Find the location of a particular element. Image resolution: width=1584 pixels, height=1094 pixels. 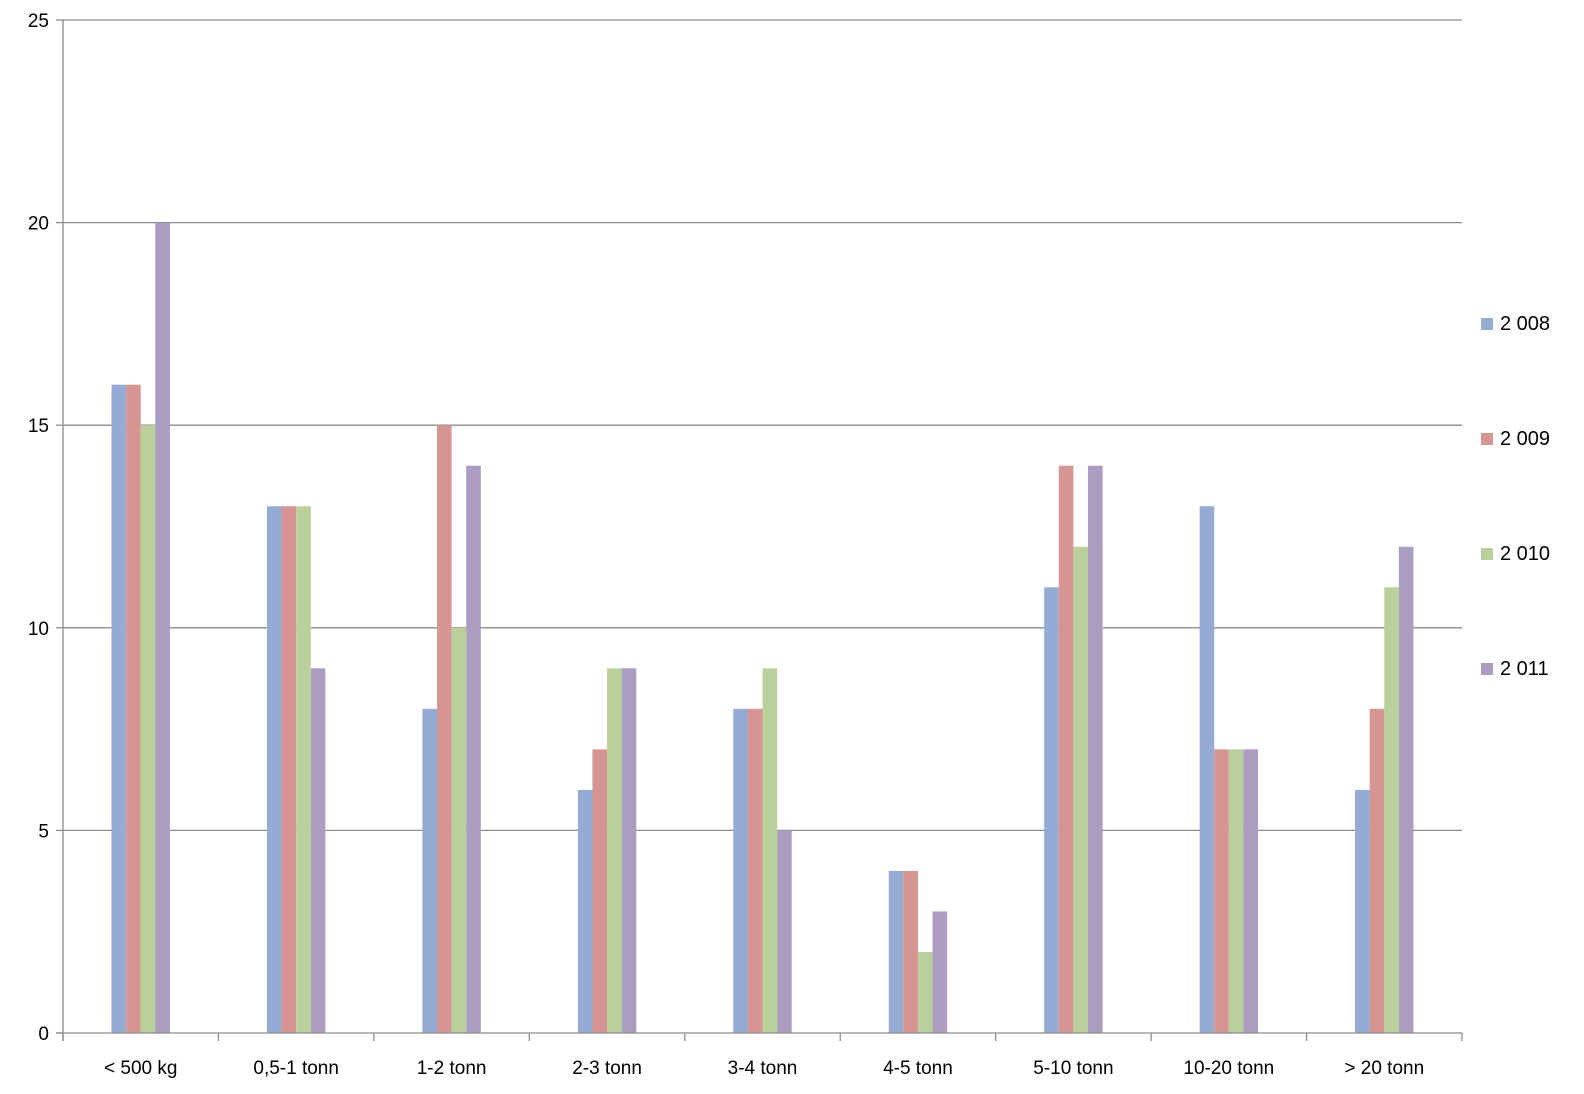

x-tick-label: 1-2 tonn is located at coordinates (452, 1068).